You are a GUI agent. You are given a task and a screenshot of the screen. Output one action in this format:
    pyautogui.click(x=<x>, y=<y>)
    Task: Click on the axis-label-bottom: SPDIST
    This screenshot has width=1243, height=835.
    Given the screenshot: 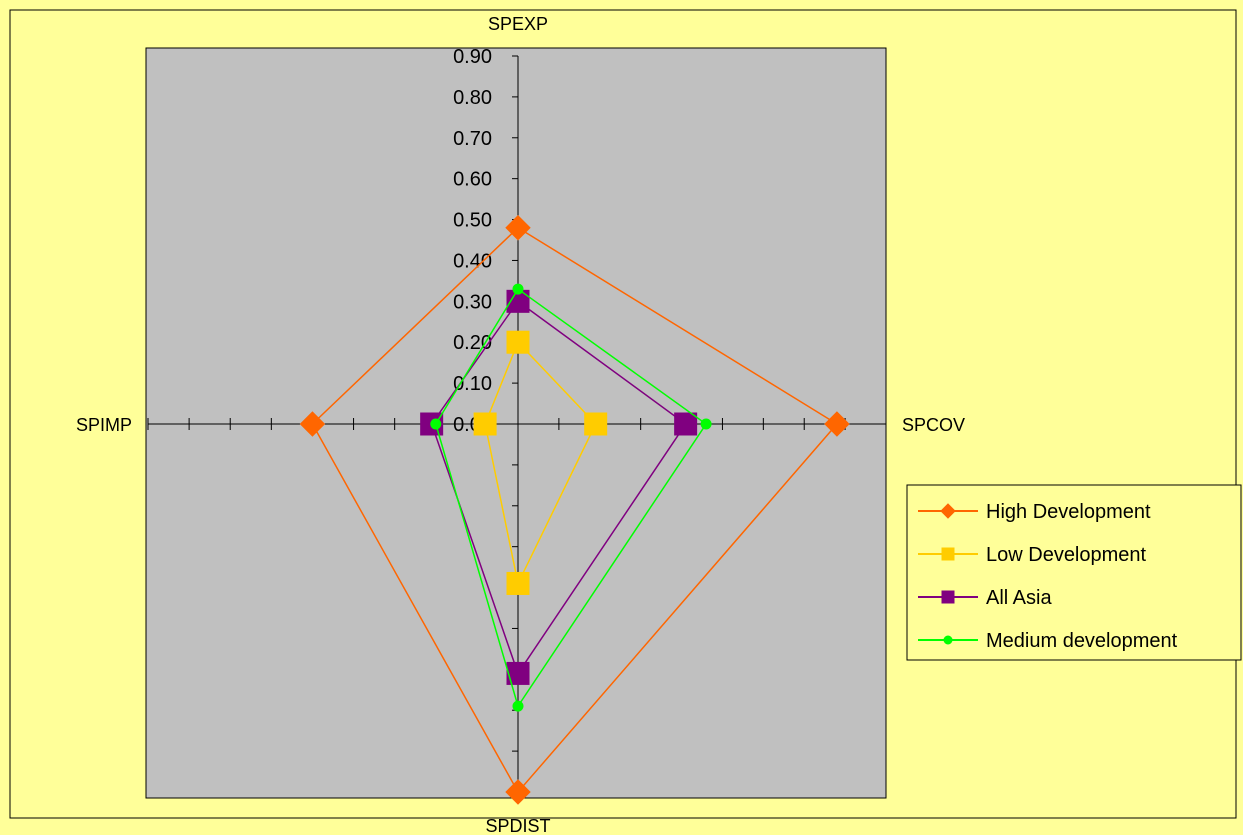 What is the action you would take?
    pyautogui.click(x=517, y=825)
    